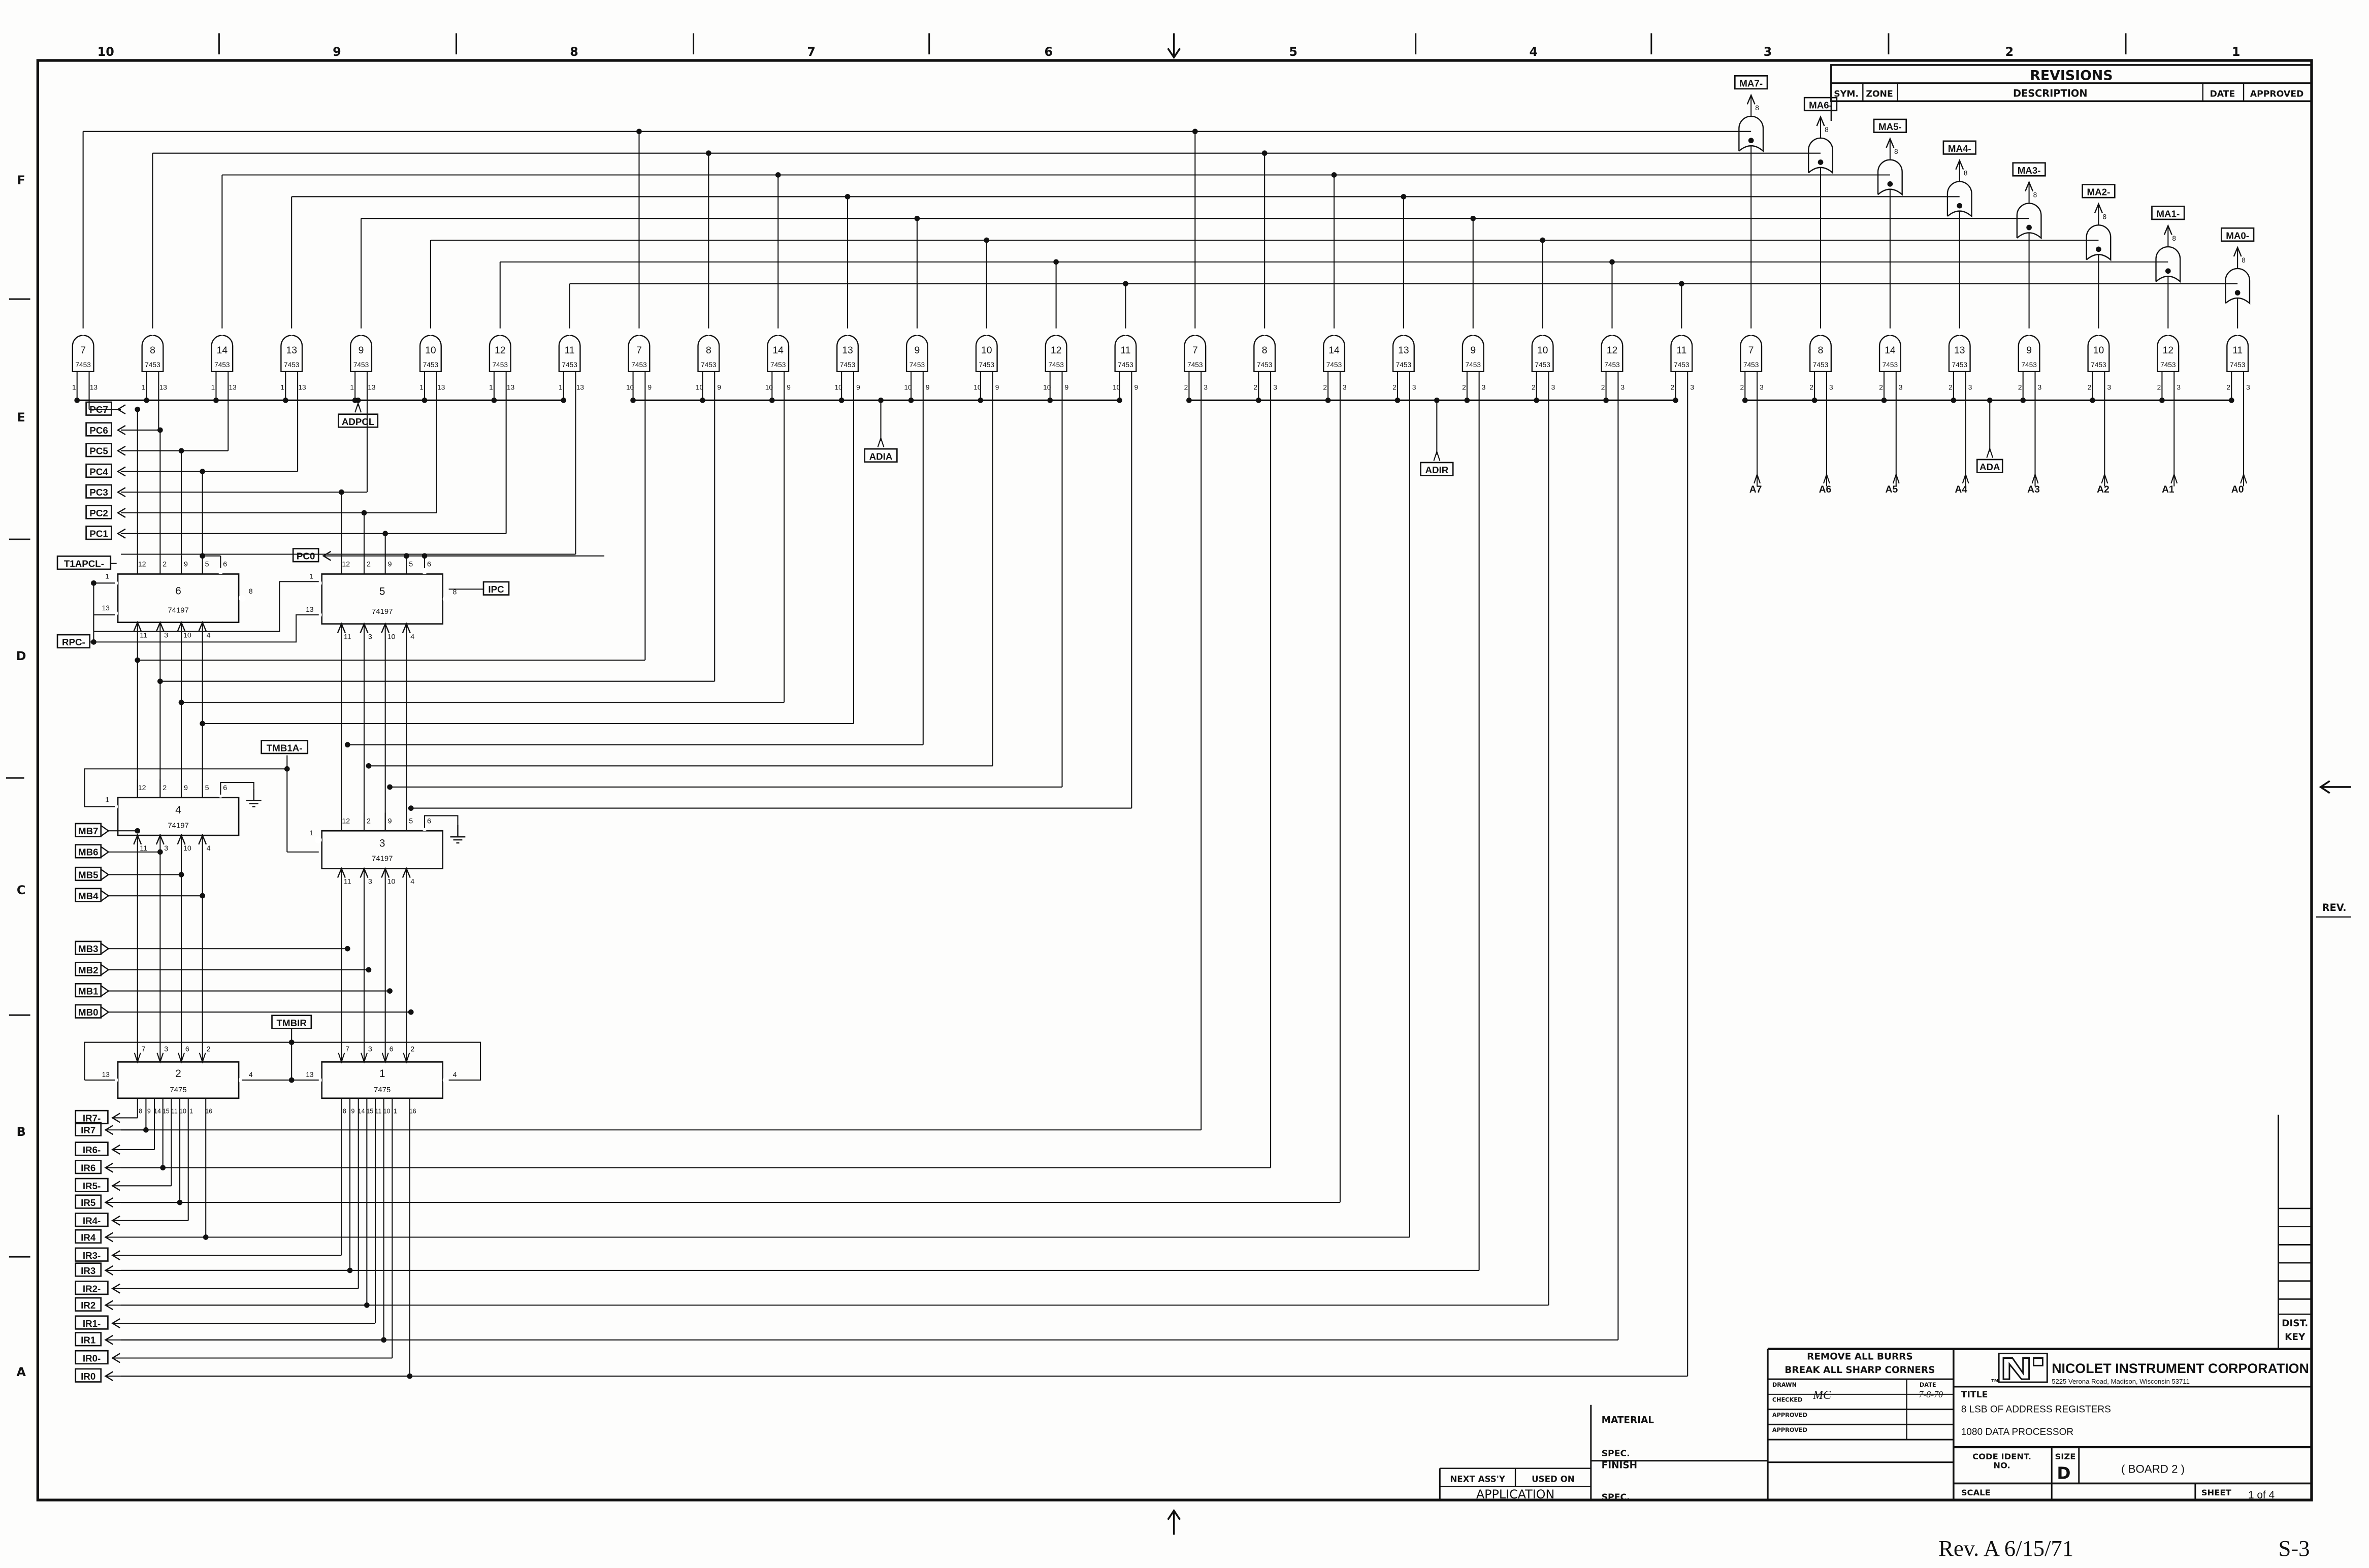  What do you see at coordinates (2090, 388) in the screenshot?
I see `pin-number: 2` at bounding box center [2090, 388].